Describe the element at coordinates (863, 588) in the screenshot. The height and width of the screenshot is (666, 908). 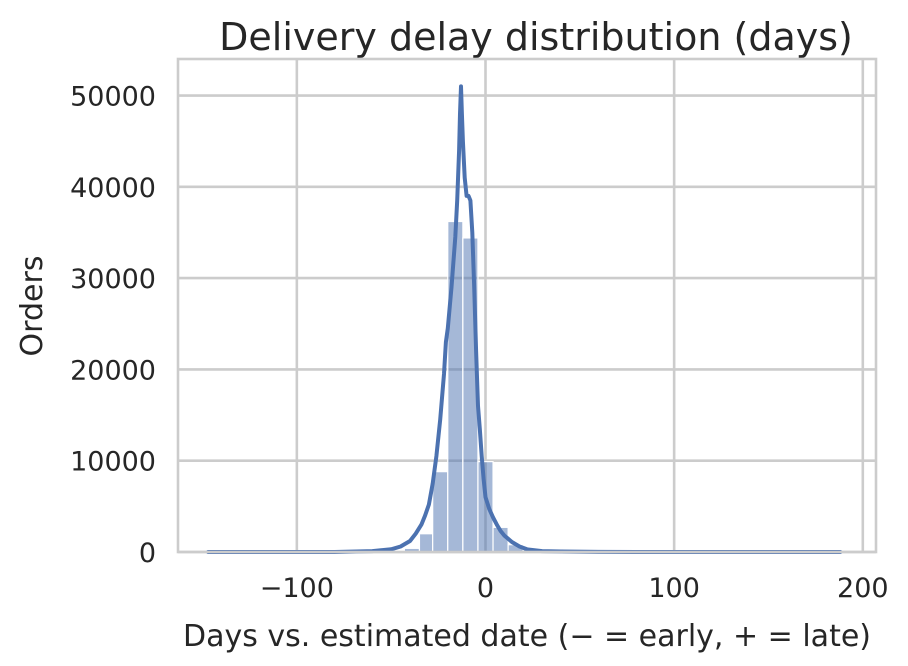
I see `x-tick-label: 200` at that location.